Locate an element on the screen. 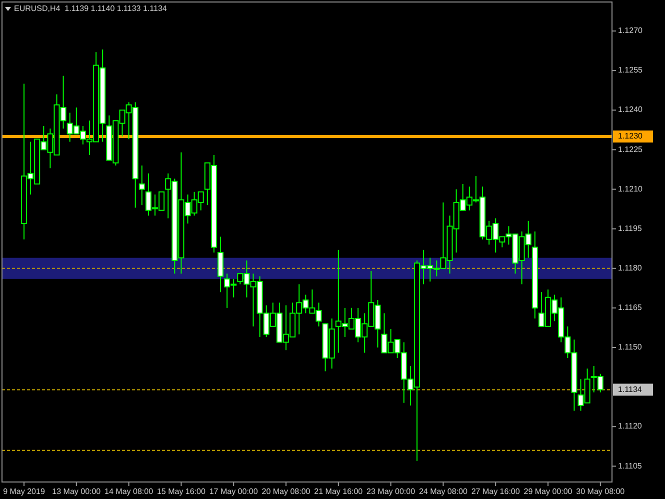 Image resolution: width=665 pixels, height=499 pixels. x-tick-label: 30 May 08:00 is located at coordinates (601, 491).